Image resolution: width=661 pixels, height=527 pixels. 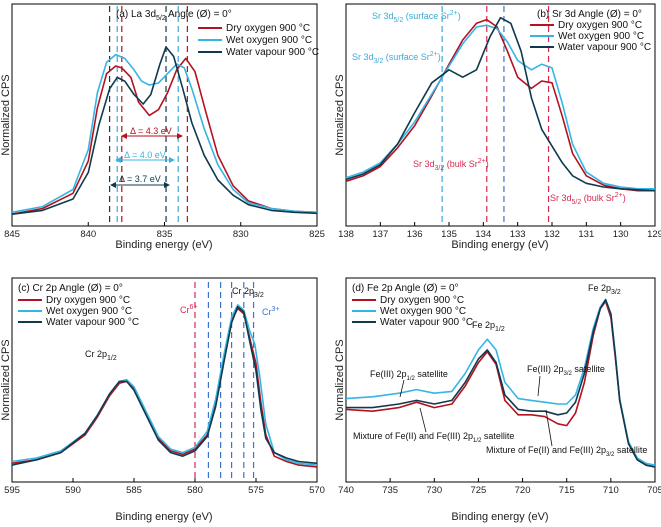 I want to click on series-c-water, so click(x=164, y=385).